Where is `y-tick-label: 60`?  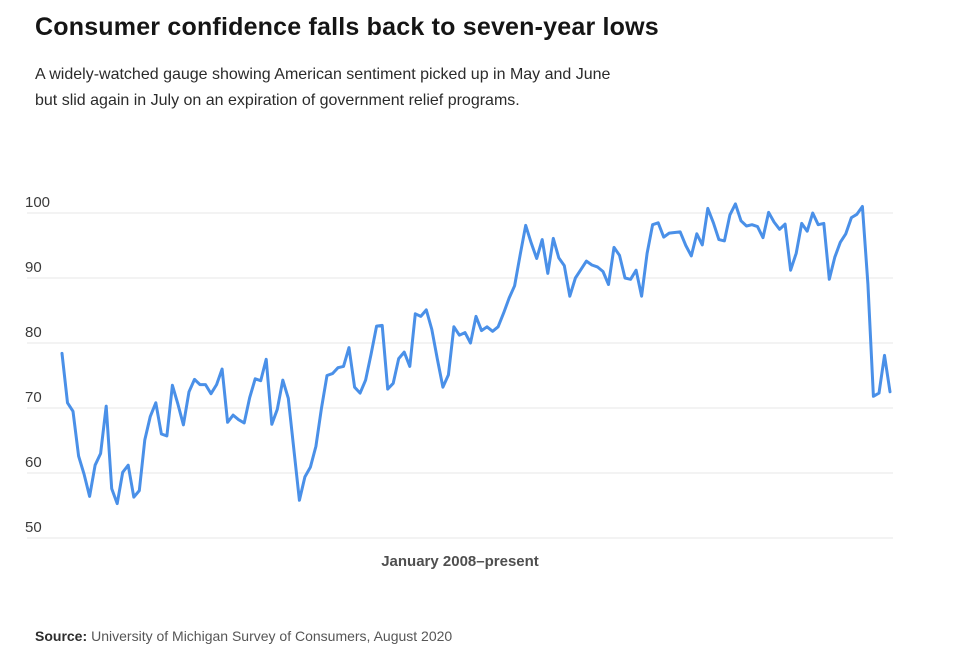
y-tick-label: 60 is located at coordinates (33, 462).